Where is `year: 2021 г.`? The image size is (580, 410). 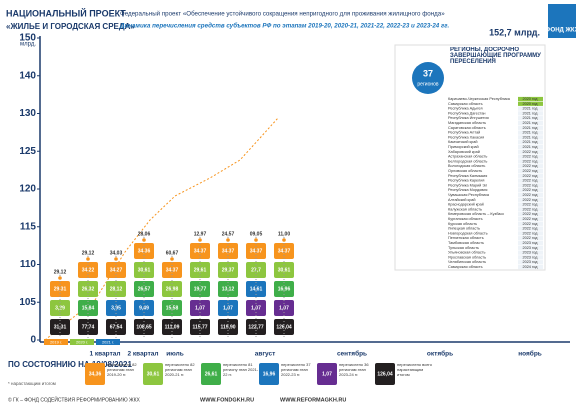 year: 2021 г. is located at coordinates (108, 342).